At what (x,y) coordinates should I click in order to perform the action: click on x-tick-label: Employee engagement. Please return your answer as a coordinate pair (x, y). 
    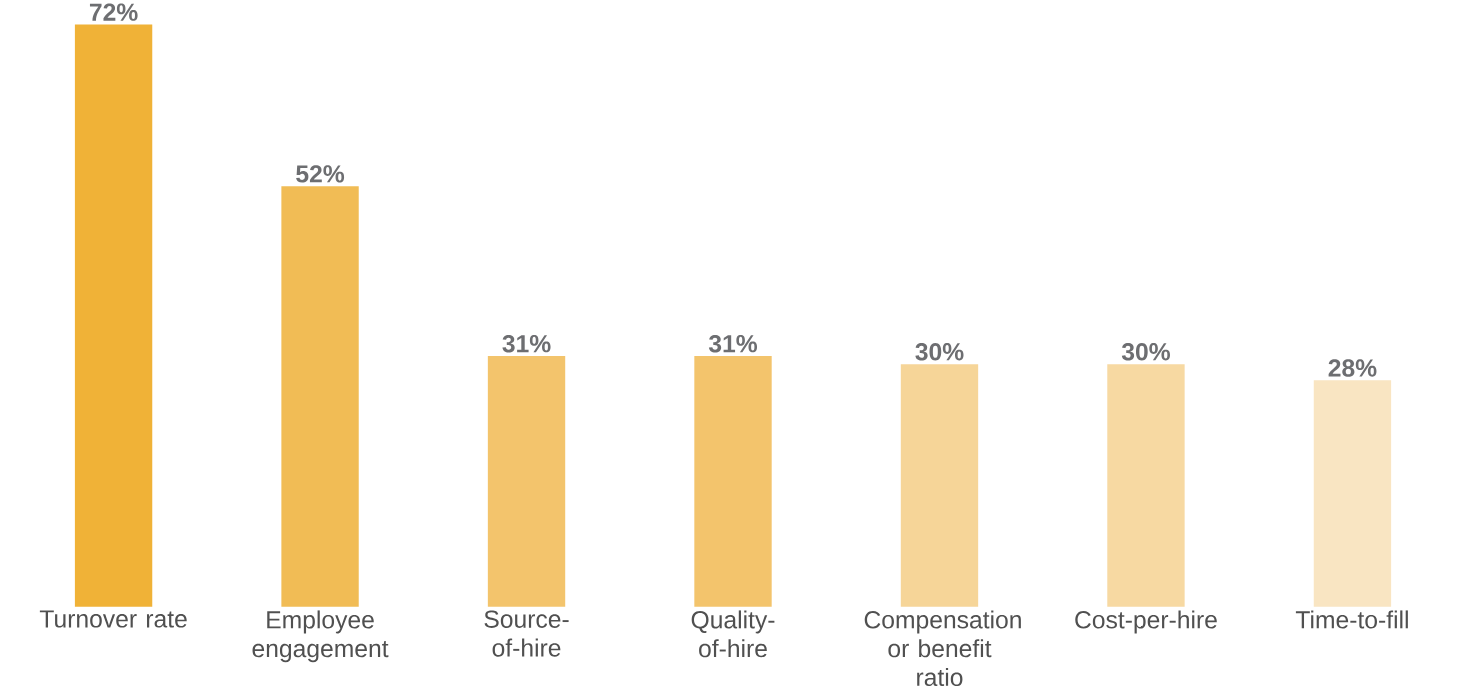
    Looking at the image, I should click on (320, 636).